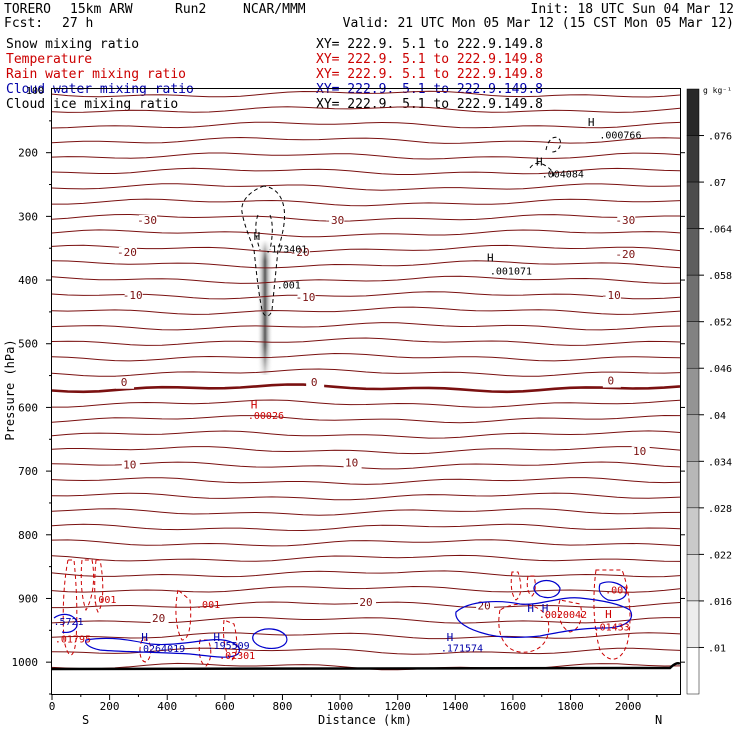 The width and height of the screenshot is (740, 740). I want to click on snow-contour-inner, so click(264, 232).